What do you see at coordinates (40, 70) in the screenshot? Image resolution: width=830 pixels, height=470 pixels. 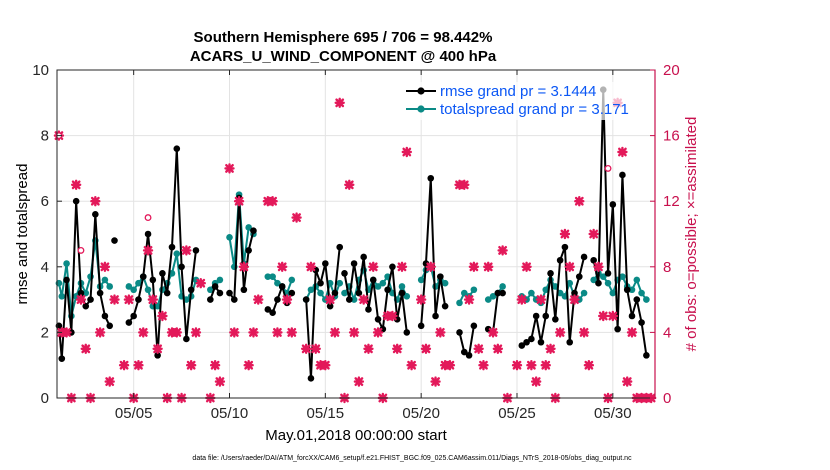 I see `y-tick-label: 10` at bounding box center [40, 70].